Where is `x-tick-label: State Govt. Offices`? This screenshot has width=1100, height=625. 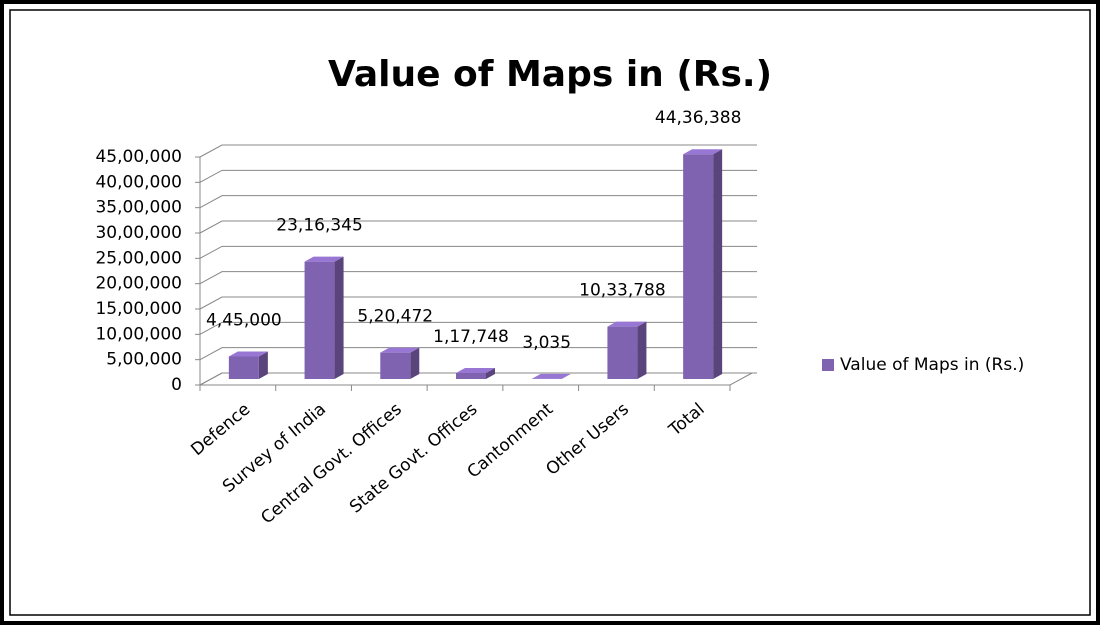
x-tick-label: State Govt. Offices is located at coordinates (414, 458).